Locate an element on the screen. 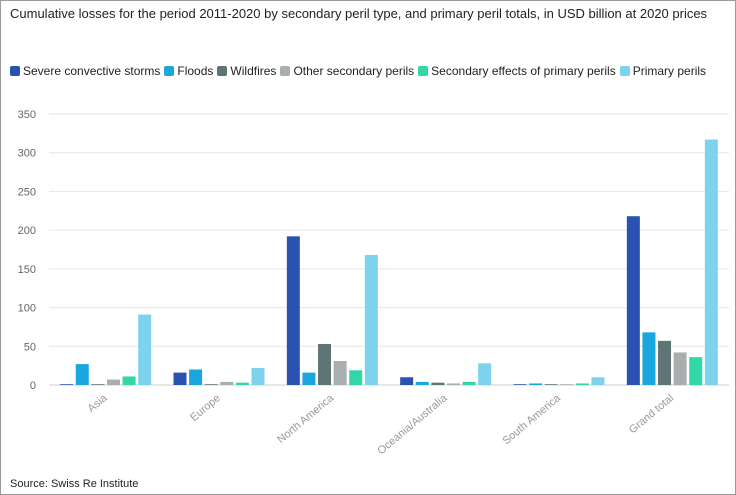 This screenshot has height=495, width=736. x-tick-label: South America is located at coordinates (531, 420).